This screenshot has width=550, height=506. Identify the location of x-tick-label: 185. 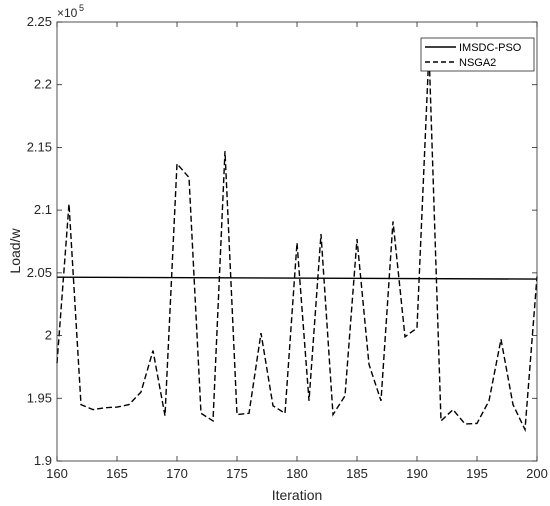
(357, 473).